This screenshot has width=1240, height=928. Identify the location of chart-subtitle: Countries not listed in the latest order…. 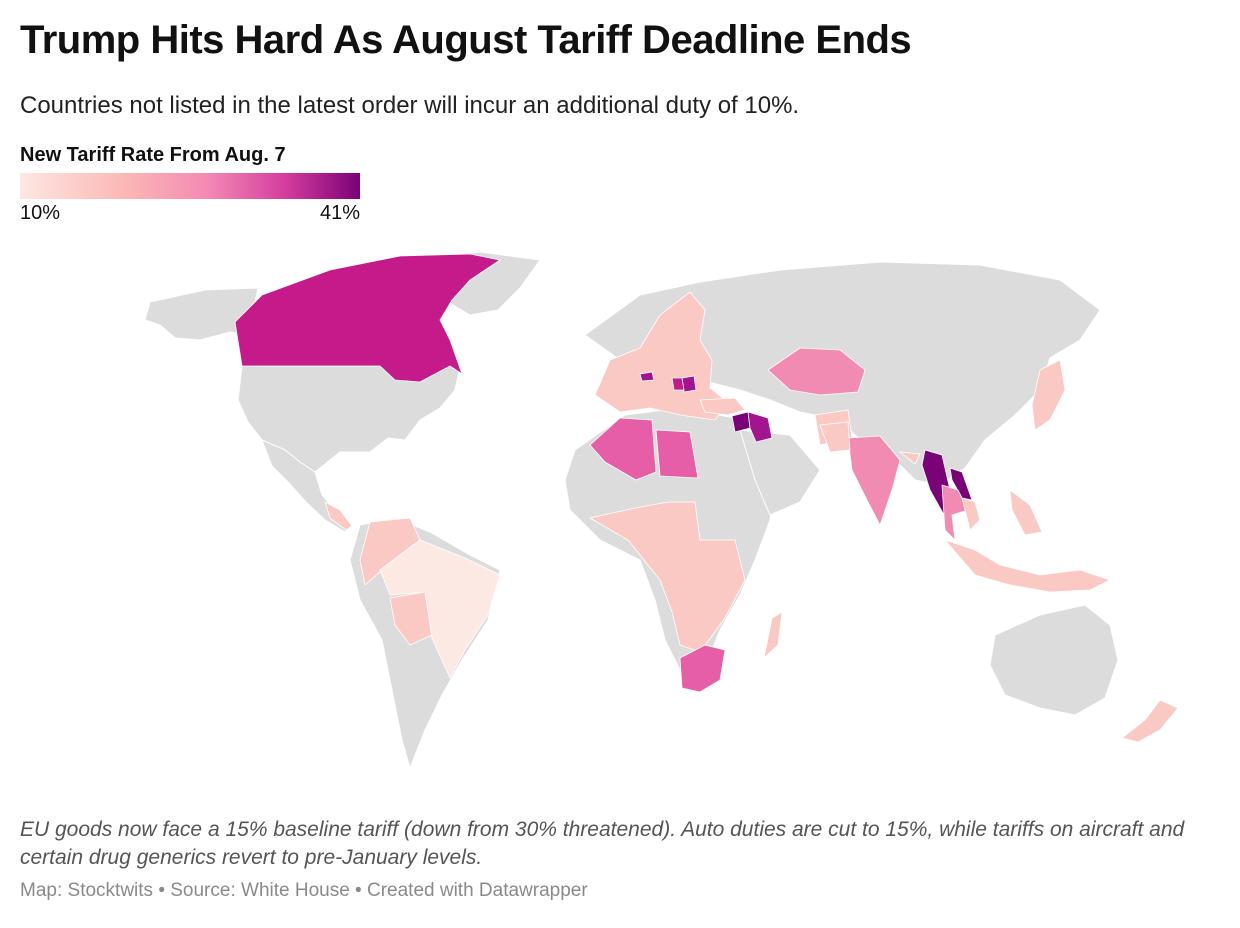
(410, 105).